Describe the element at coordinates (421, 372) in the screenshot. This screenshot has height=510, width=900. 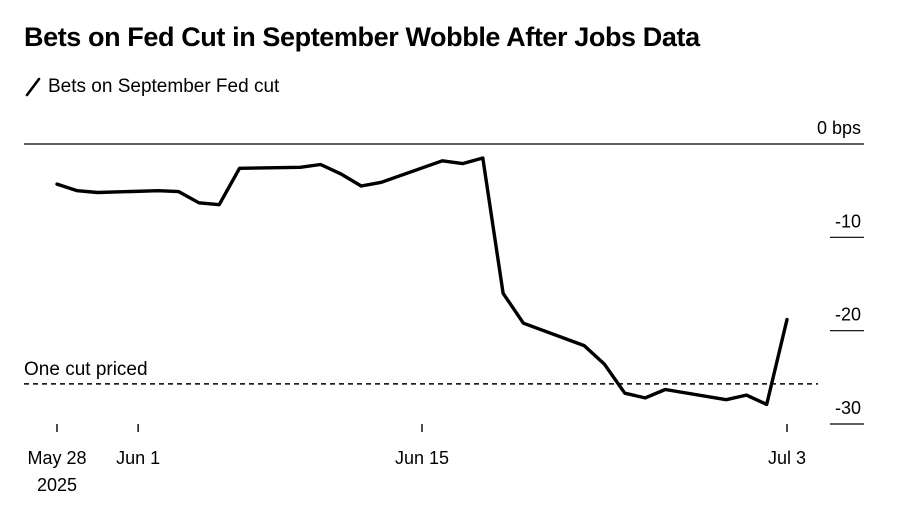
I see `reference-line: One cut priced` at that location.